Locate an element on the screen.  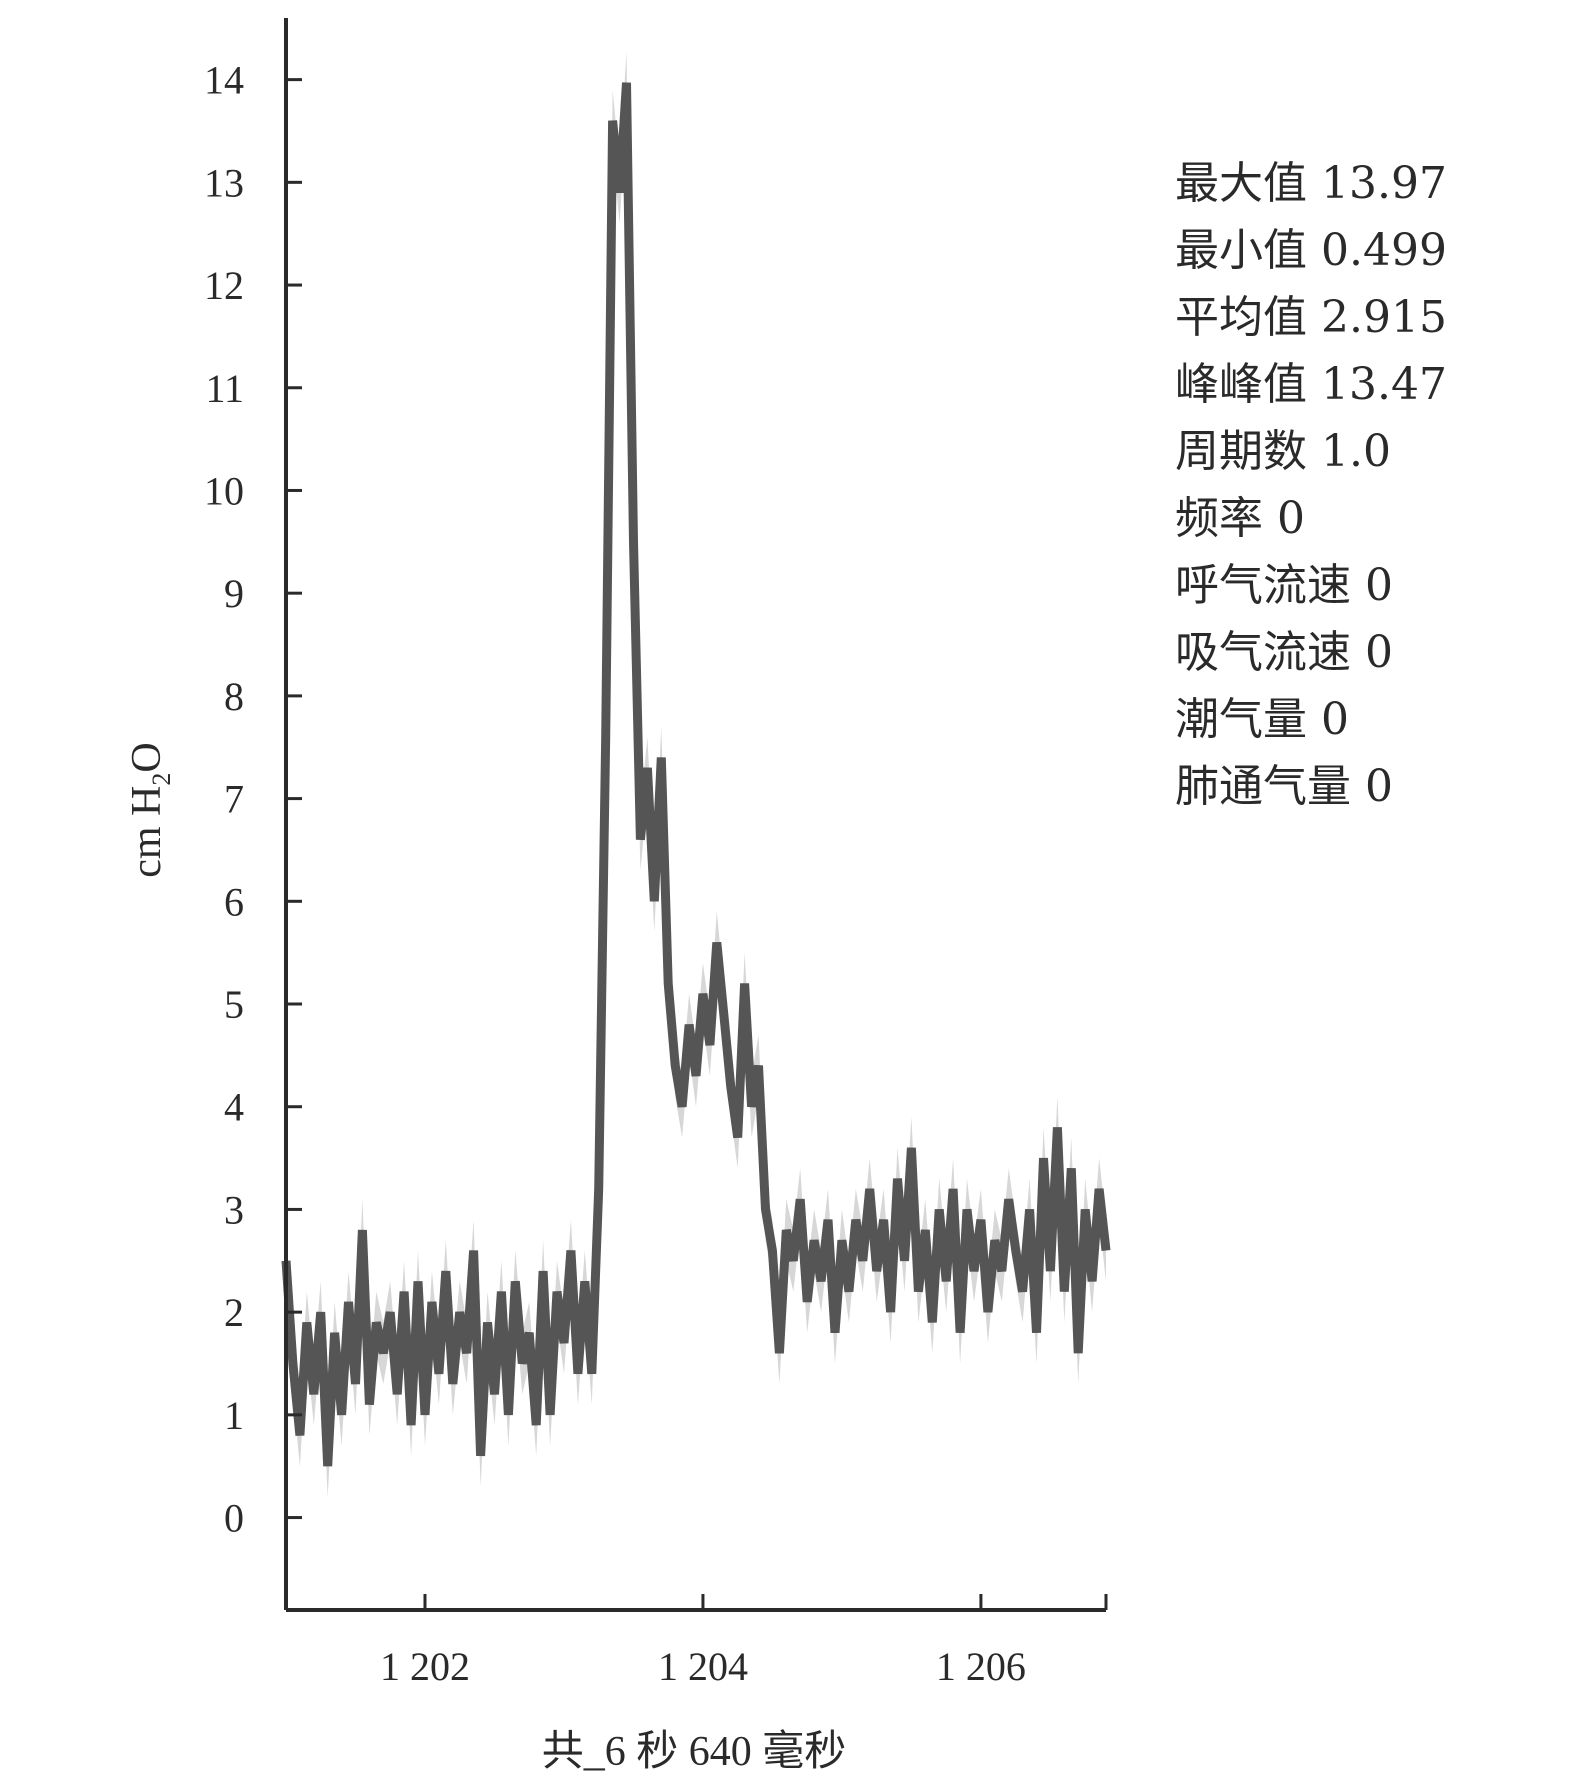
stat-label: 周期数 is located at coordinates (1241, 451).